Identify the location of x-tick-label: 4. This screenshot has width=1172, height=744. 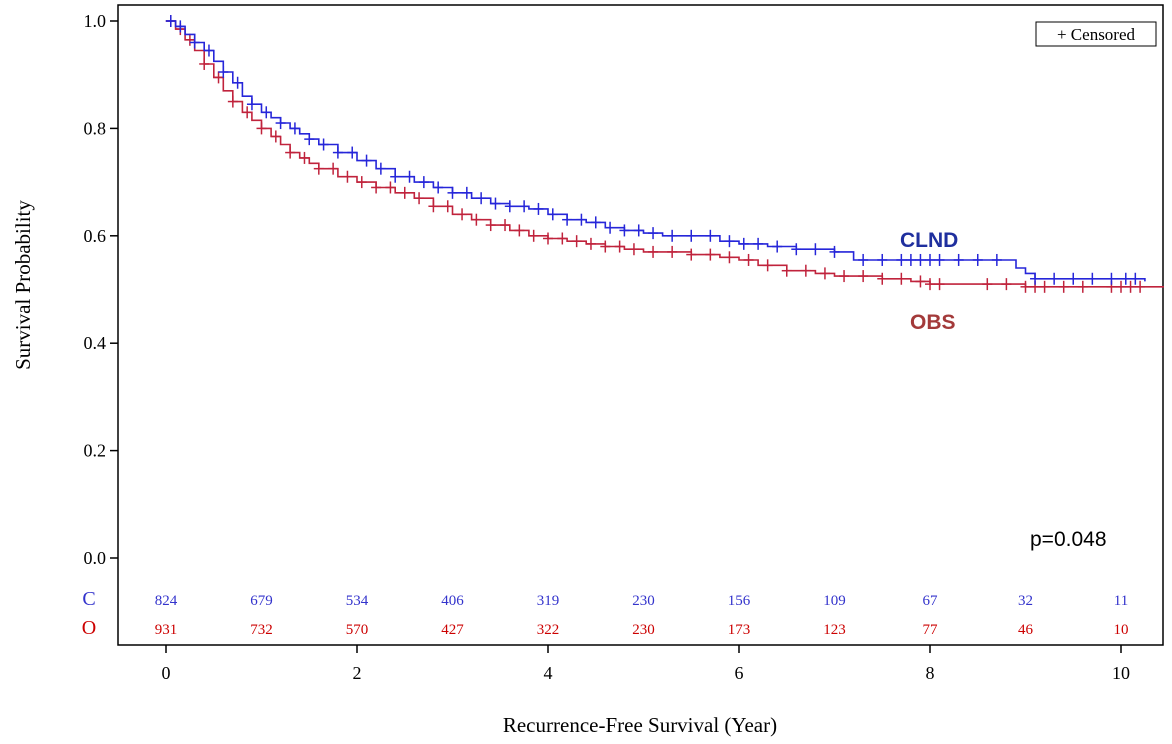
(548, 673).